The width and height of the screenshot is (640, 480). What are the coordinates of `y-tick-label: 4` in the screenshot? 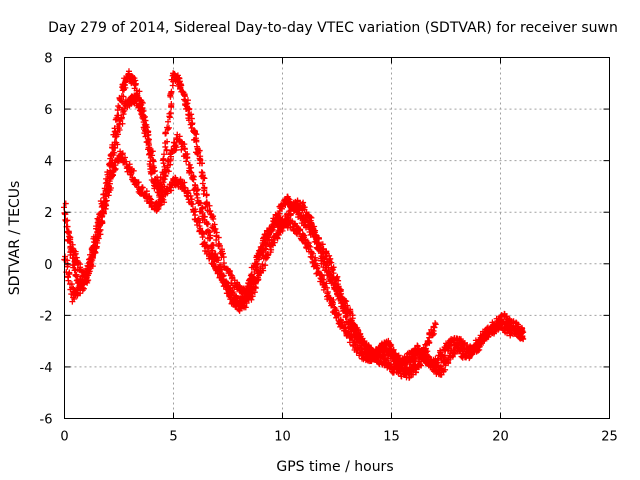 It's located at (48, 162).